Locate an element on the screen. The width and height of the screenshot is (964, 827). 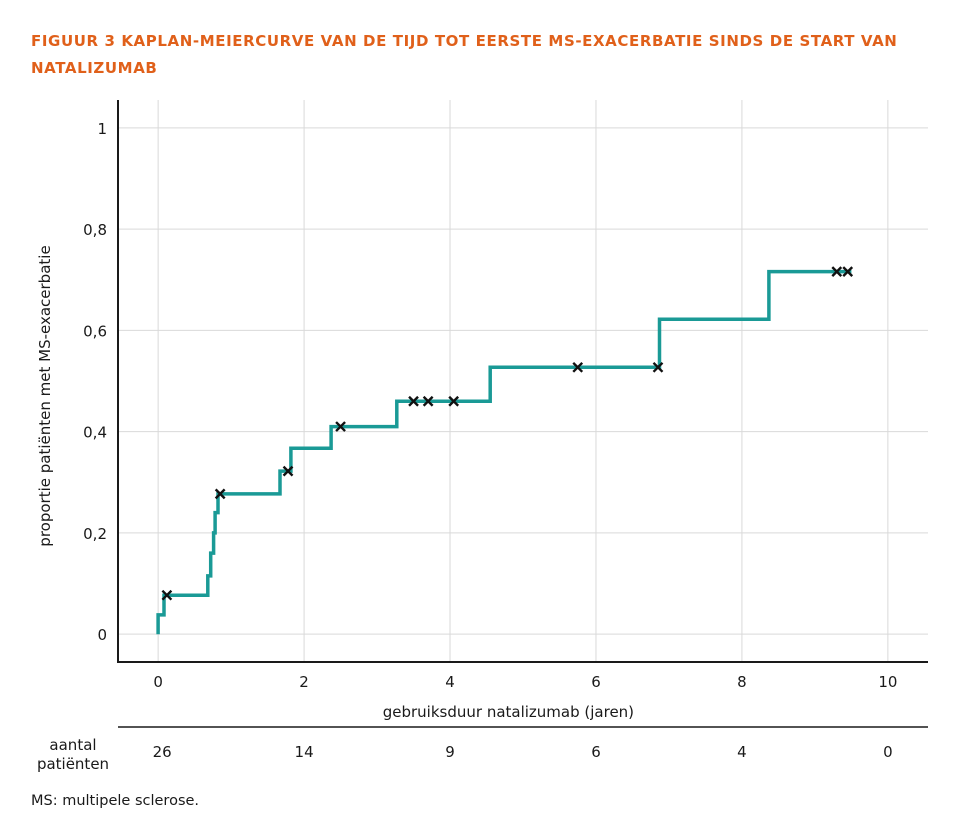
y-tick-label: 0,8 is located at coordinates (95, 230).